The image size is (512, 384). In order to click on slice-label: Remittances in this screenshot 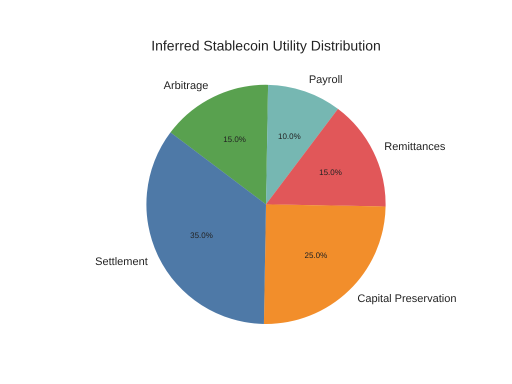, I will do `click(415, 146)`.